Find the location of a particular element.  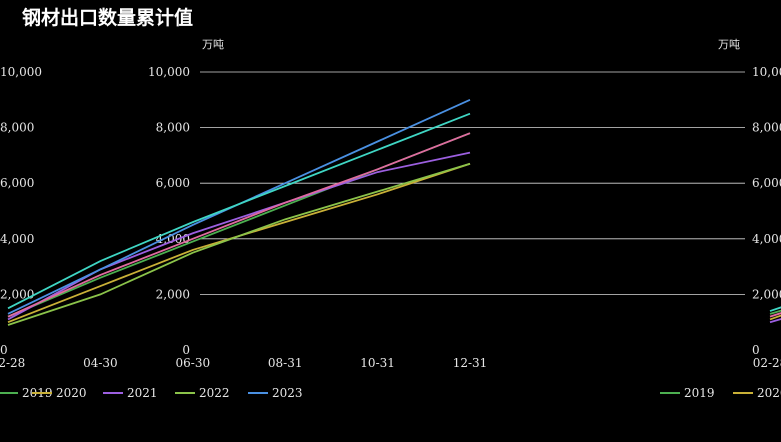

x-axis-ticks: 02-28 04-30 06-30 08-31 10-31 12-31 is located at coordinates (243, 363).